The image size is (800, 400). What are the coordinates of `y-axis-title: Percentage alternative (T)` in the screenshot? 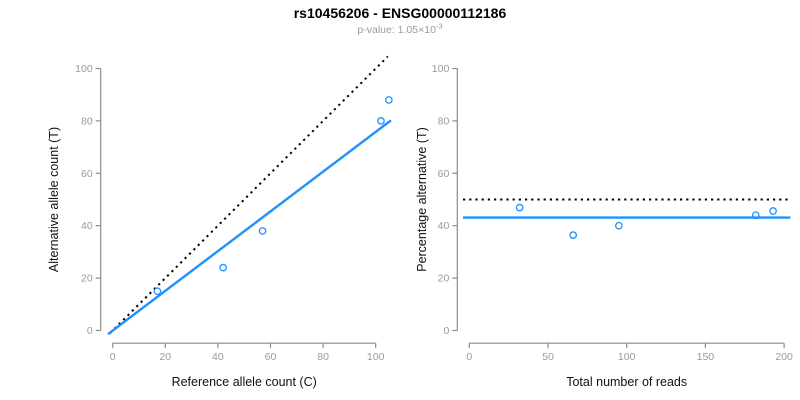 It's located at (422, 199).